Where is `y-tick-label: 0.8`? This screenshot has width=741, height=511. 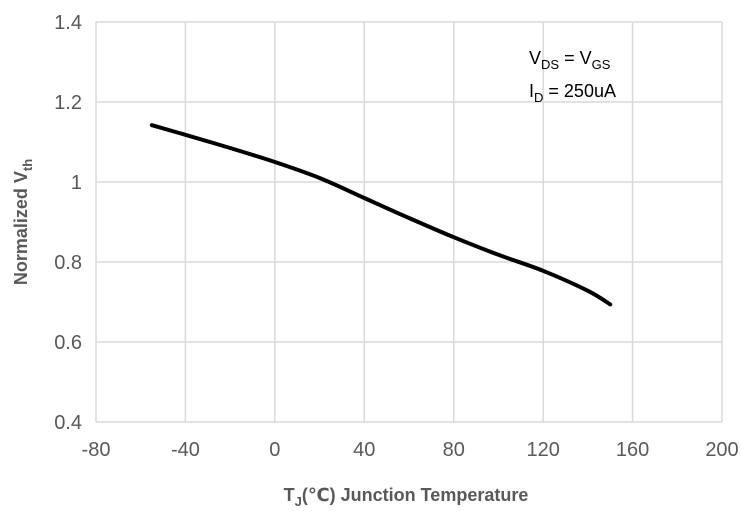
y-tick-label: 0.8 is located at coordinates (68, 263).